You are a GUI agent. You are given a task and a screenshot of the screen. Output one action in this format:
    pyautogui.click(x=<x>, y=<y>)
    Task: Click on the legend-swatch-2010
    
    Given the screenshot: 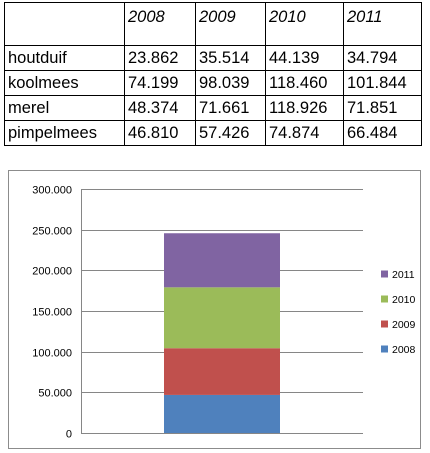 What is the action you would take?
    pyautogui.click(x=384, y=299)
    